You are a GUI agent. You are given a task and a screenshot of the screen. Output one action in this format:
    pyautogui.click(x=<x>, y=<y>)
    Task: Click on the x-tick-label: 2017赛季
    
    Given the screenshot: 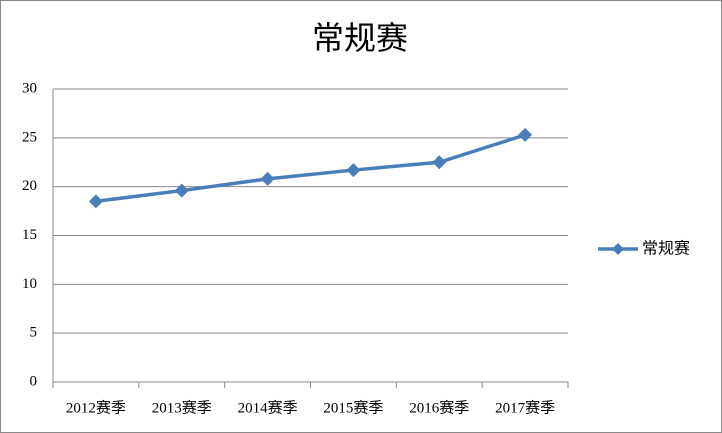 What is the action you would take?
    pyautogui.click(x=525, y=407)
    